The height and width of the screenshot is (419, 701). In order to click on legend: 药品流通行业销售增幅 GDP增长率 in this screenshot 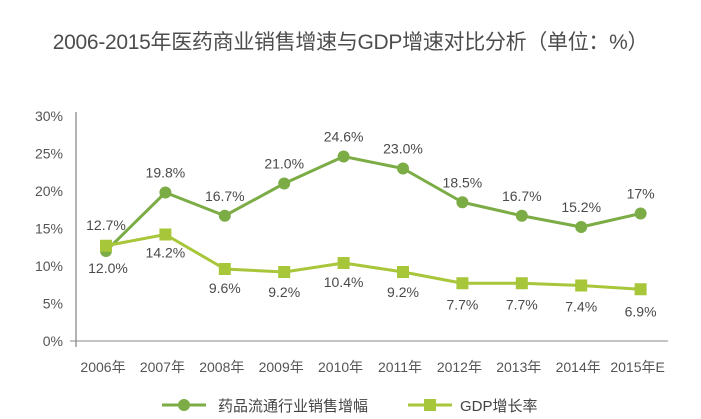, I will do `click(350, 406)`.